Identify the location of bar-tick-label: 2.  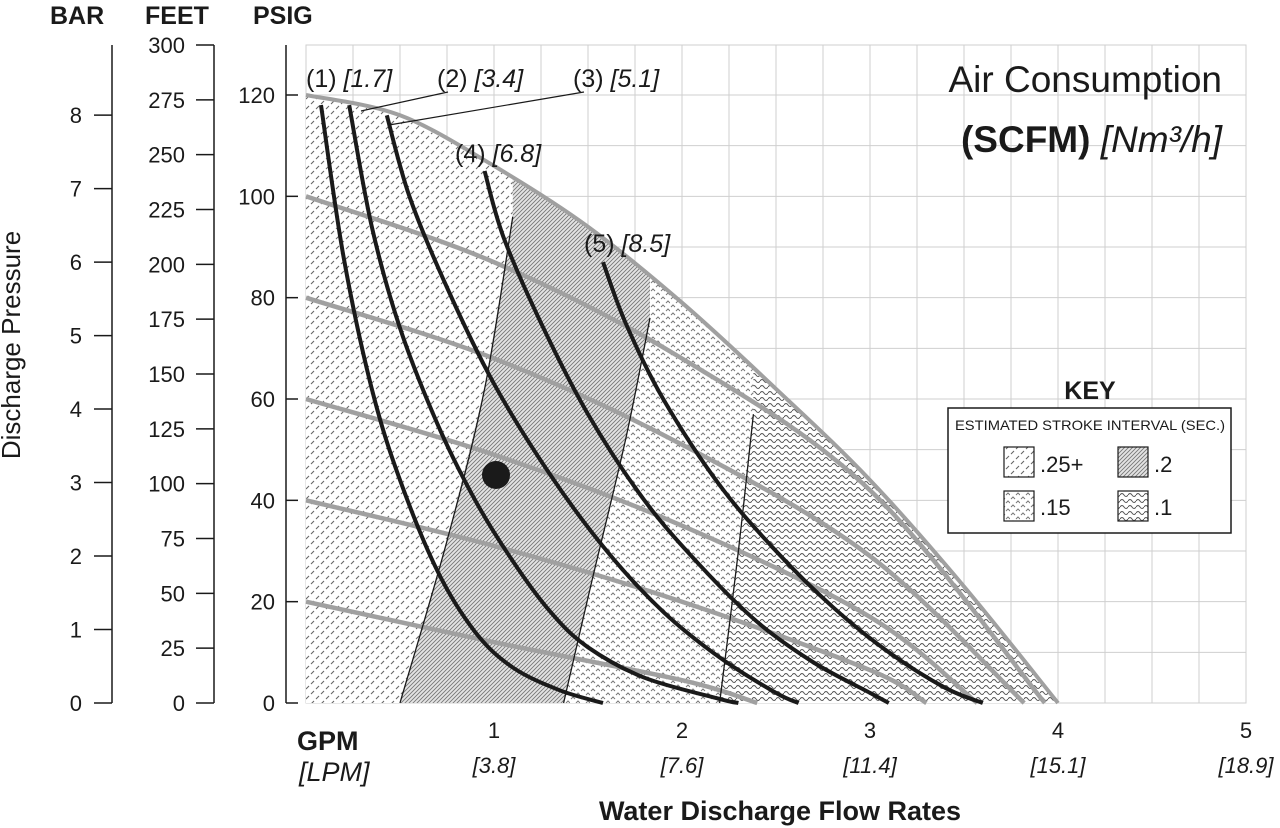
(76, 556).